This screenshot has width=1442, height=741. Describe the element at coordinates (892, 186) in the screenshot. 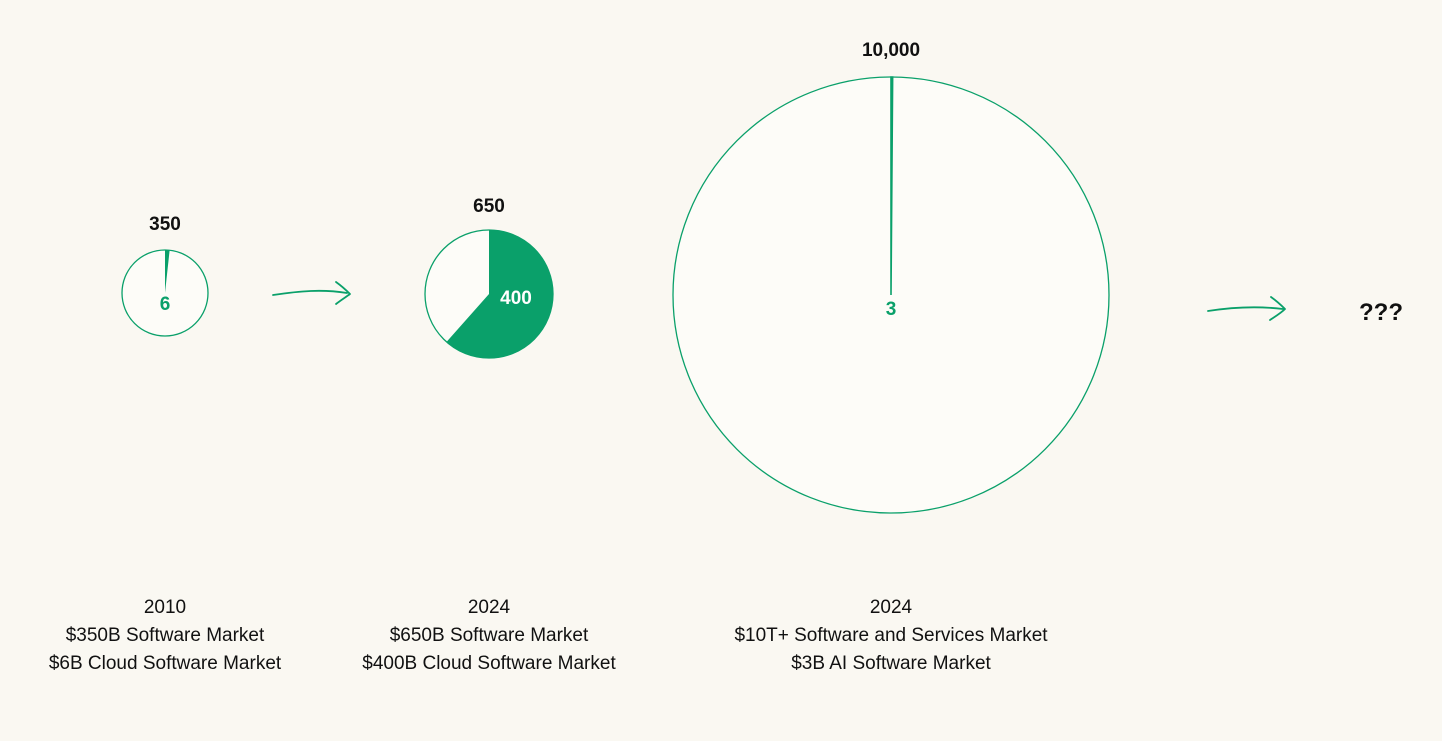

I see `pie-2024-ai-slice` at that location.